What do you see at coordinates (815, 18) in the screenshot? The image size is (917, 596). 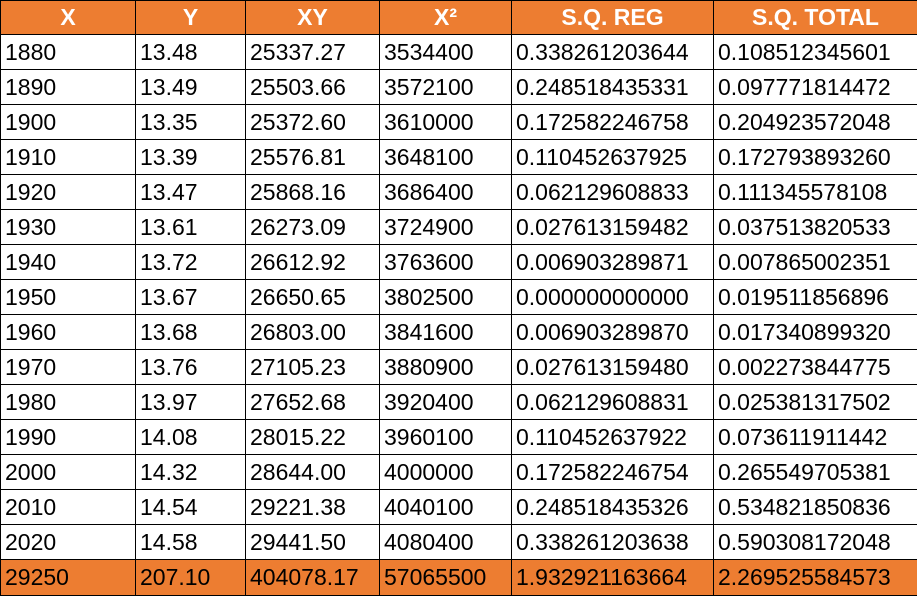 I see `header-cell-sq-total: S.Q. TOTAL` at bounding box center [815, 18].